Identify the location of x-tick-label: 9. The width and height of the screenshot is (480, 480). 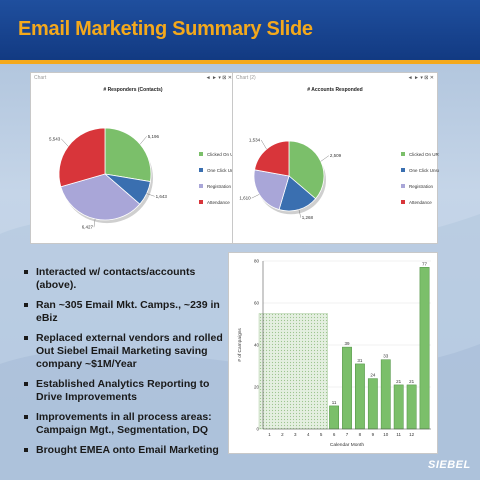
(373, 434).